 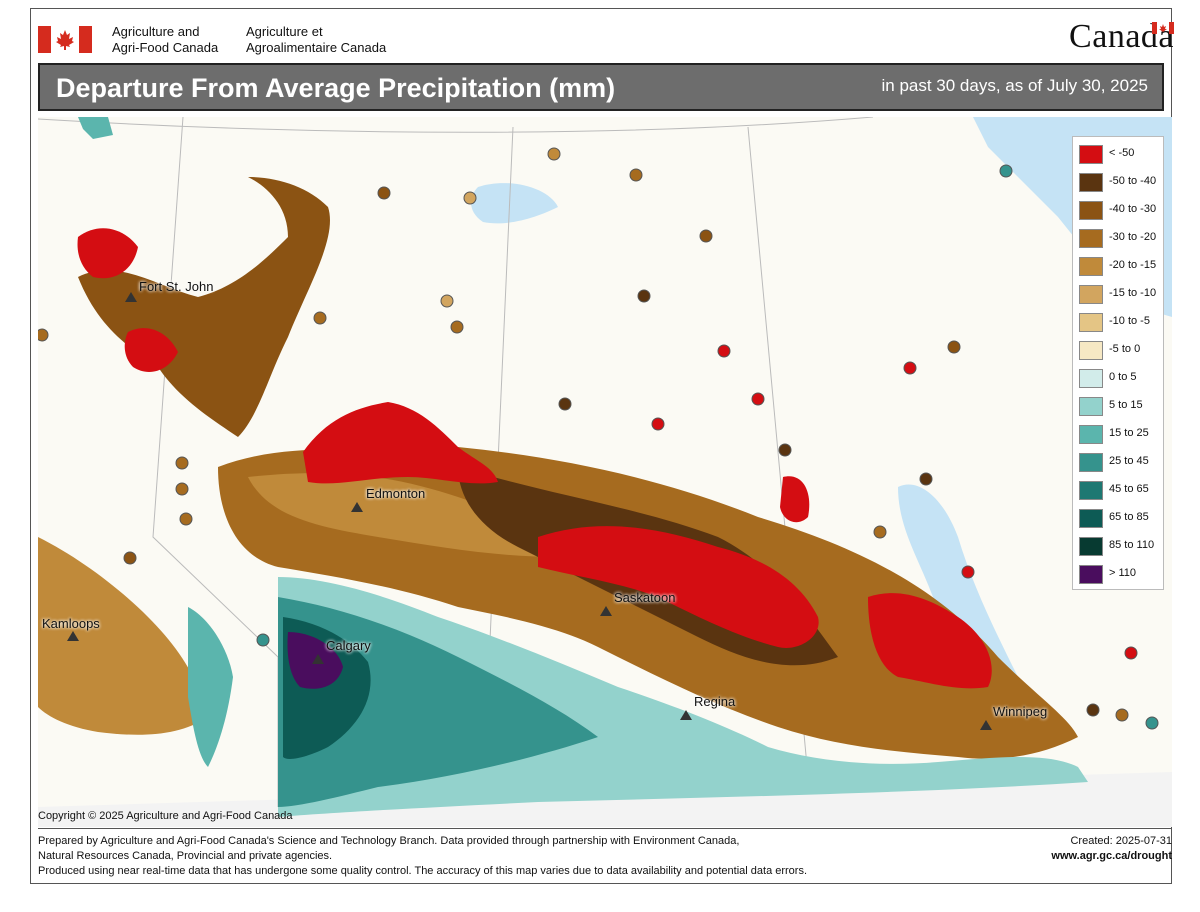 What do you see at coordinates (156, 31) in the screenshot?
I see `agency-en-line1: Agriculture and` at bounding box center [156, 31].